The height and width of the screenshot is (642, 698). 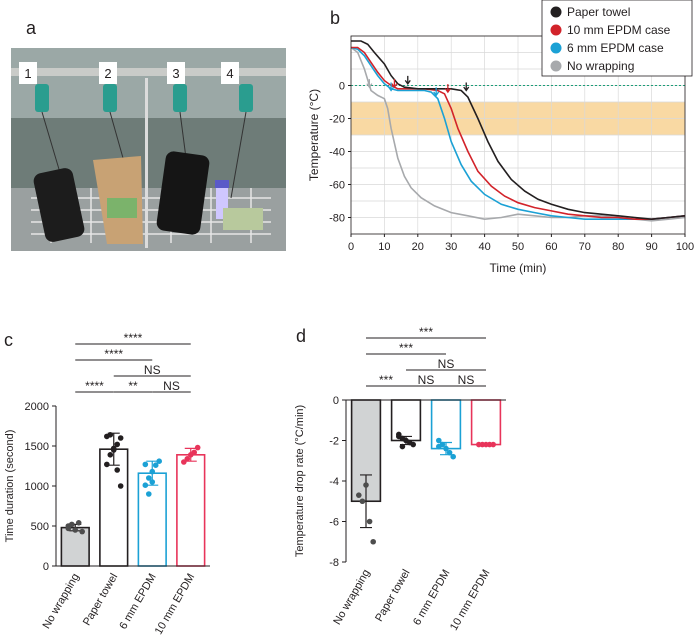 What do you see at coordinates (243, 219) in the screenshot?
I see `tube-4-tray` at bounding box center [243, 219].